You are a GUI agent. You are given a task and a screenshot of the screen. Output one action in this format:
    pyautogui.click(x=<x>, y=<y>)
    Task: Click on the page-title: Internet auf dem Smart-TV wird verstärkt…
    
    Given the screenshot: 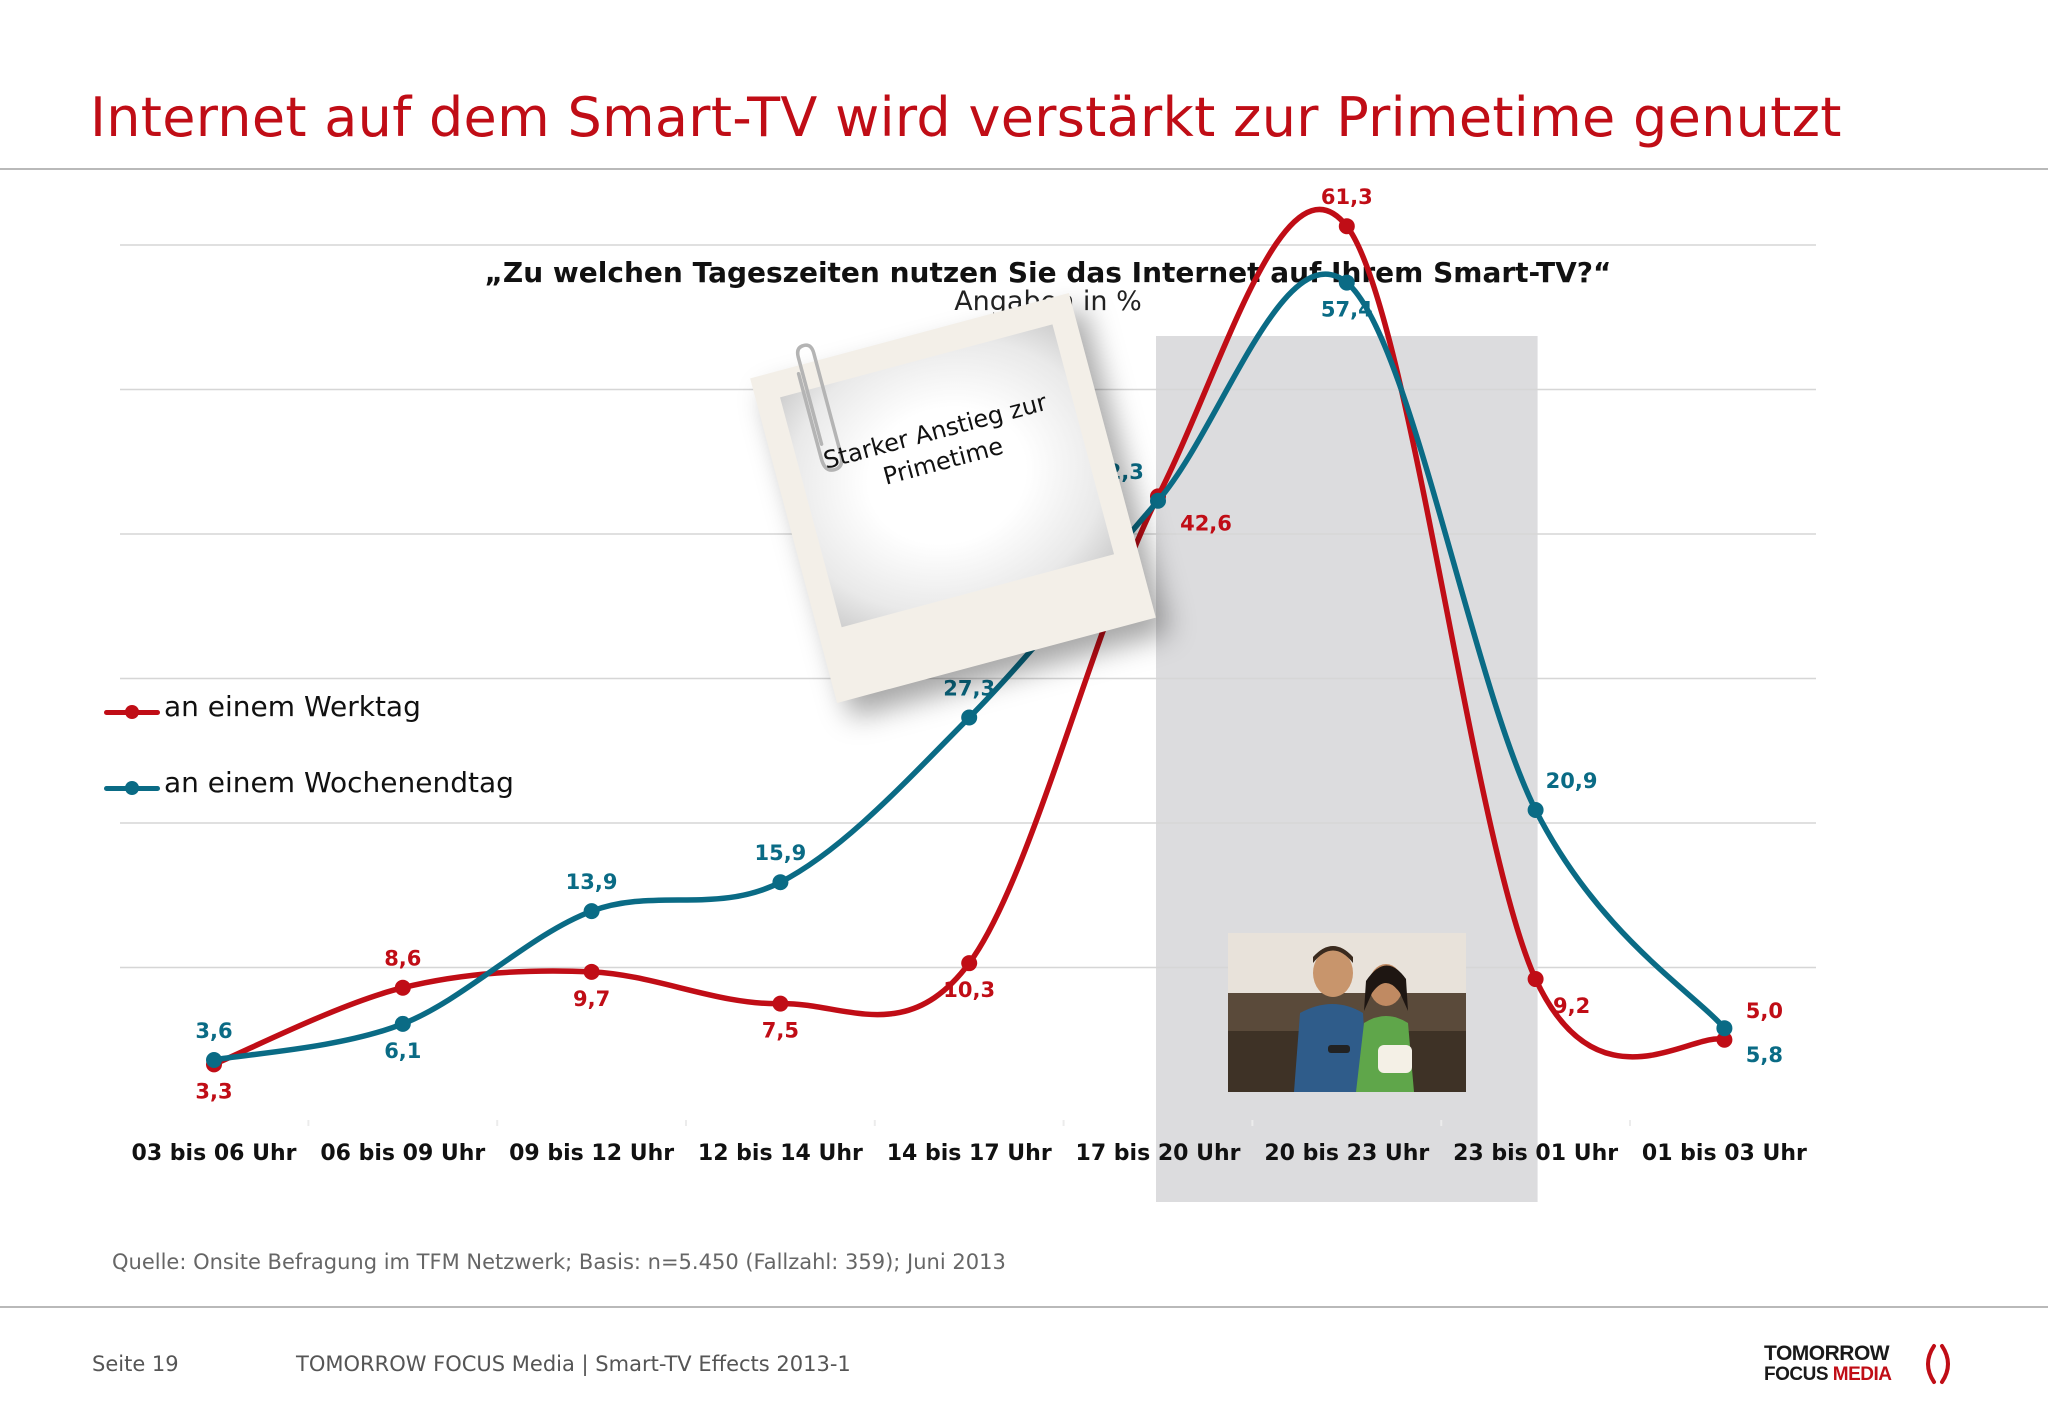 What is the action you would take?
    pyautogui.click(x=966, y=117)
    